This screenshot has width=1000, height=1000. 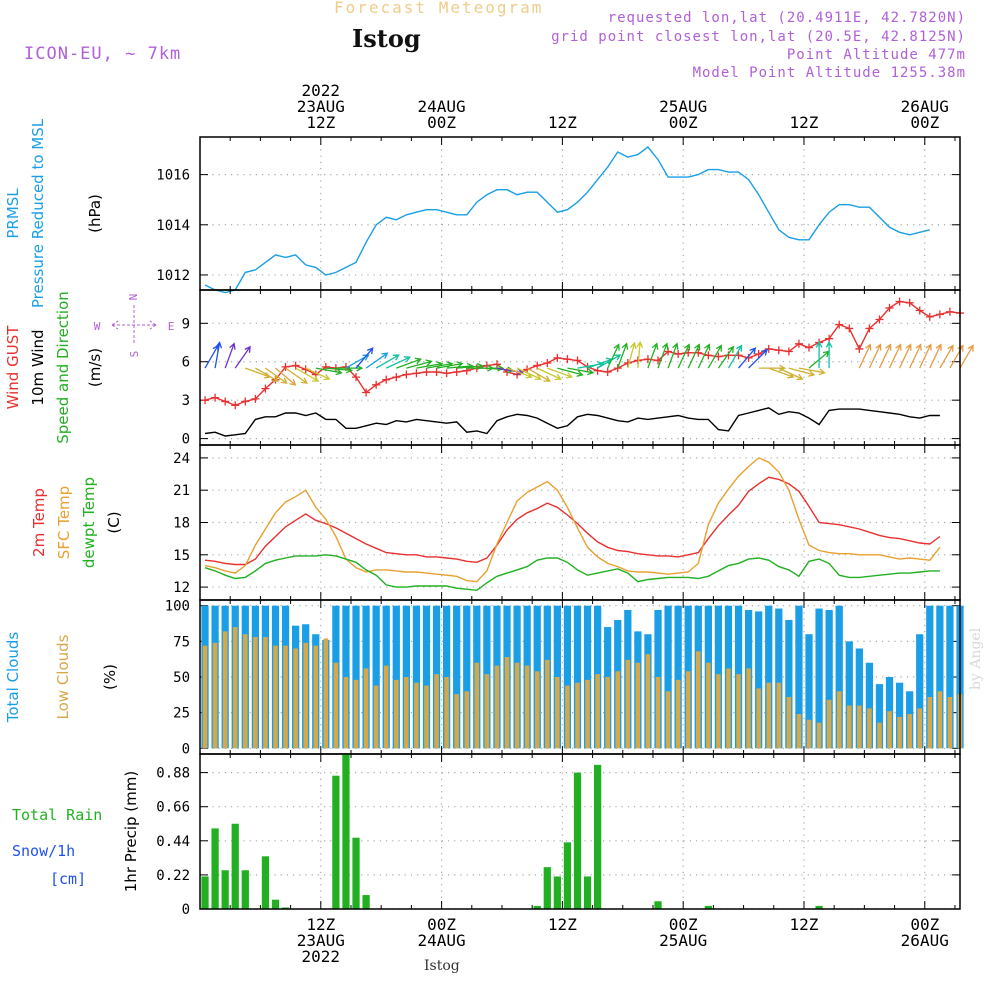 I want to click on point-altitude: Point Altitude 477m, so click(x=876, y=55).